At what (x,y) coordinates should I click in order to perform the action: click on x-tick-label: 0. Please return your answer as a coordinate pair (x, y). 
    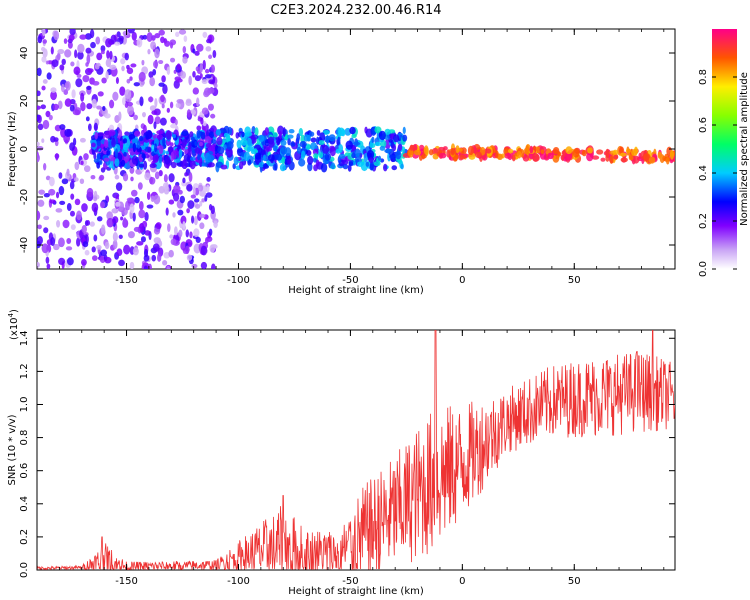
    Looking at the image, I should click on (462, 280).